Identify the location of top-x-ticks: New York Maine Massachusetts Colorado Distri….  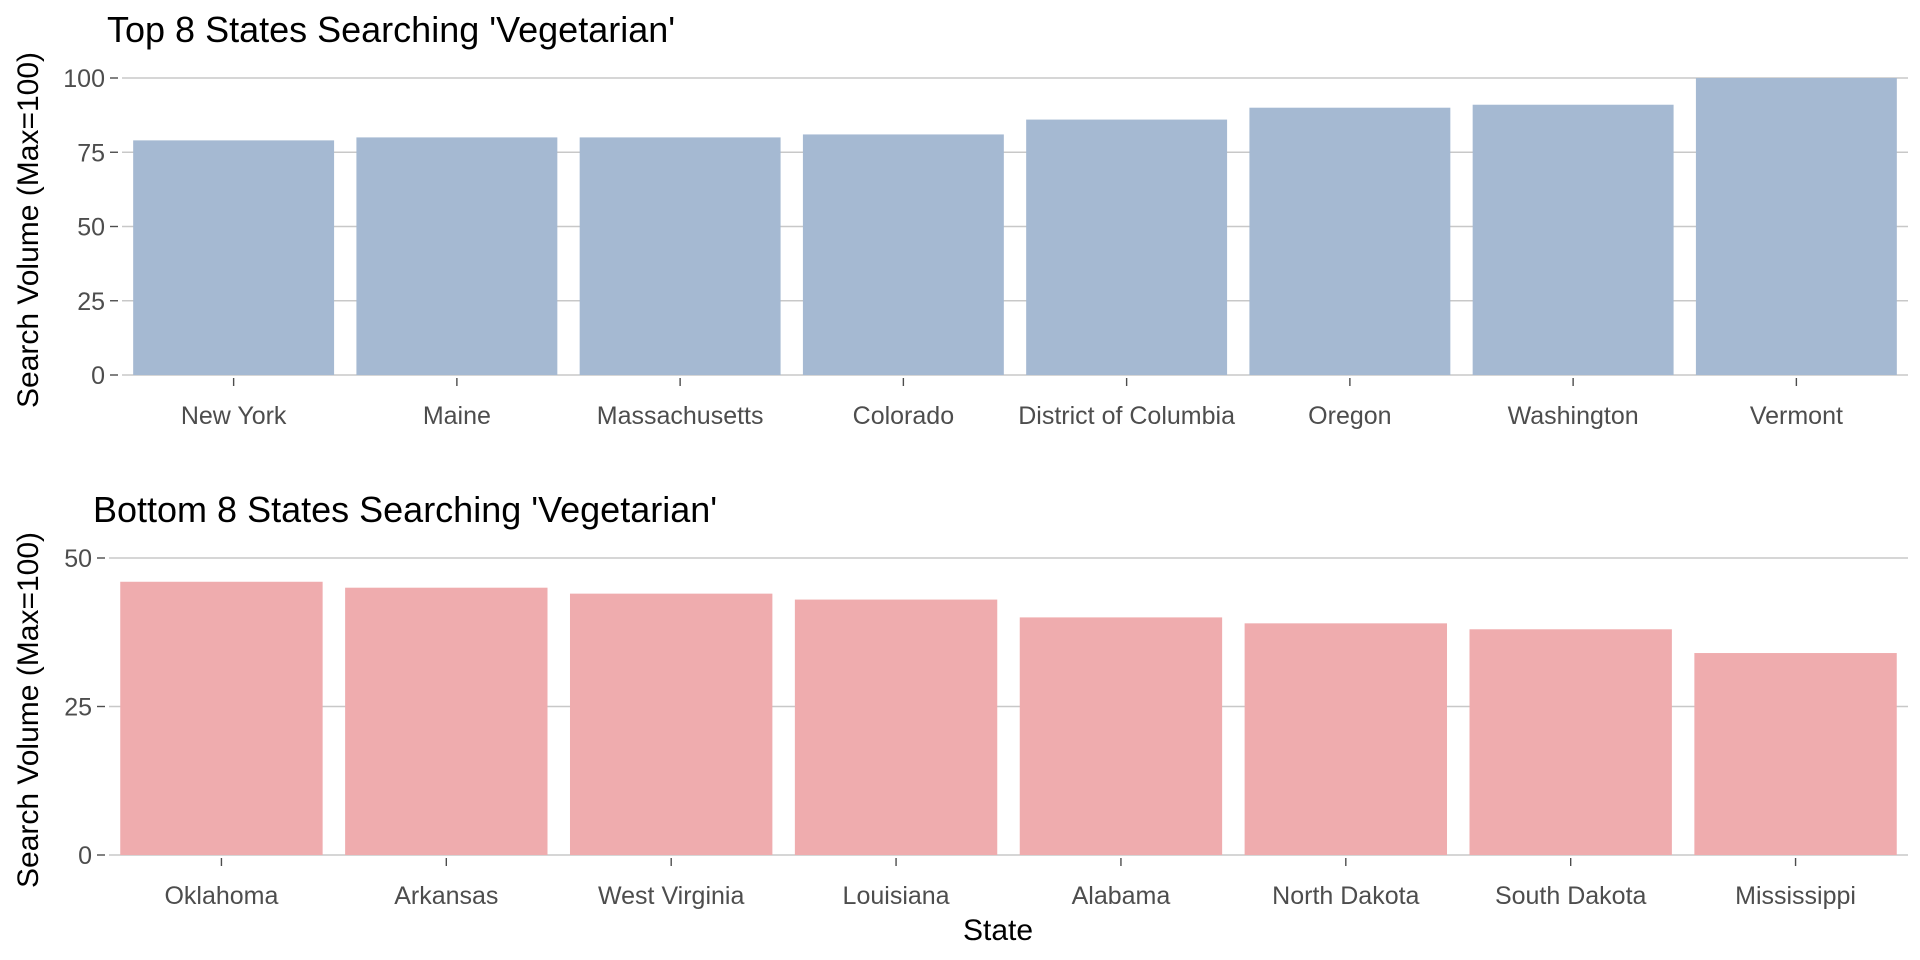
(1012, 404).